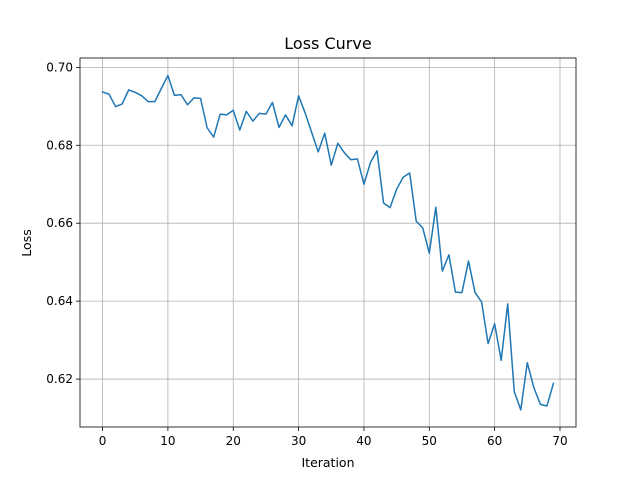 The width and height of the screenshot is (640, 480). What do you see at coordinates (327, 462) in the screenshot?
I see `x-axis-label: Iteration` at bounding box center [327, 462].